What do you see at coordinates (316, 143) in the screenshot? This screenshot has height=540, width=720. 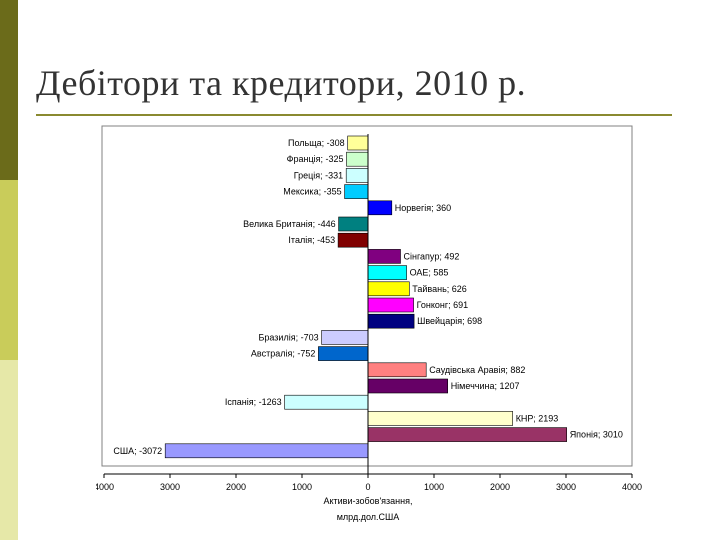 I see `bar-label-0: Польща; -308` at bounding box center [316, 143].